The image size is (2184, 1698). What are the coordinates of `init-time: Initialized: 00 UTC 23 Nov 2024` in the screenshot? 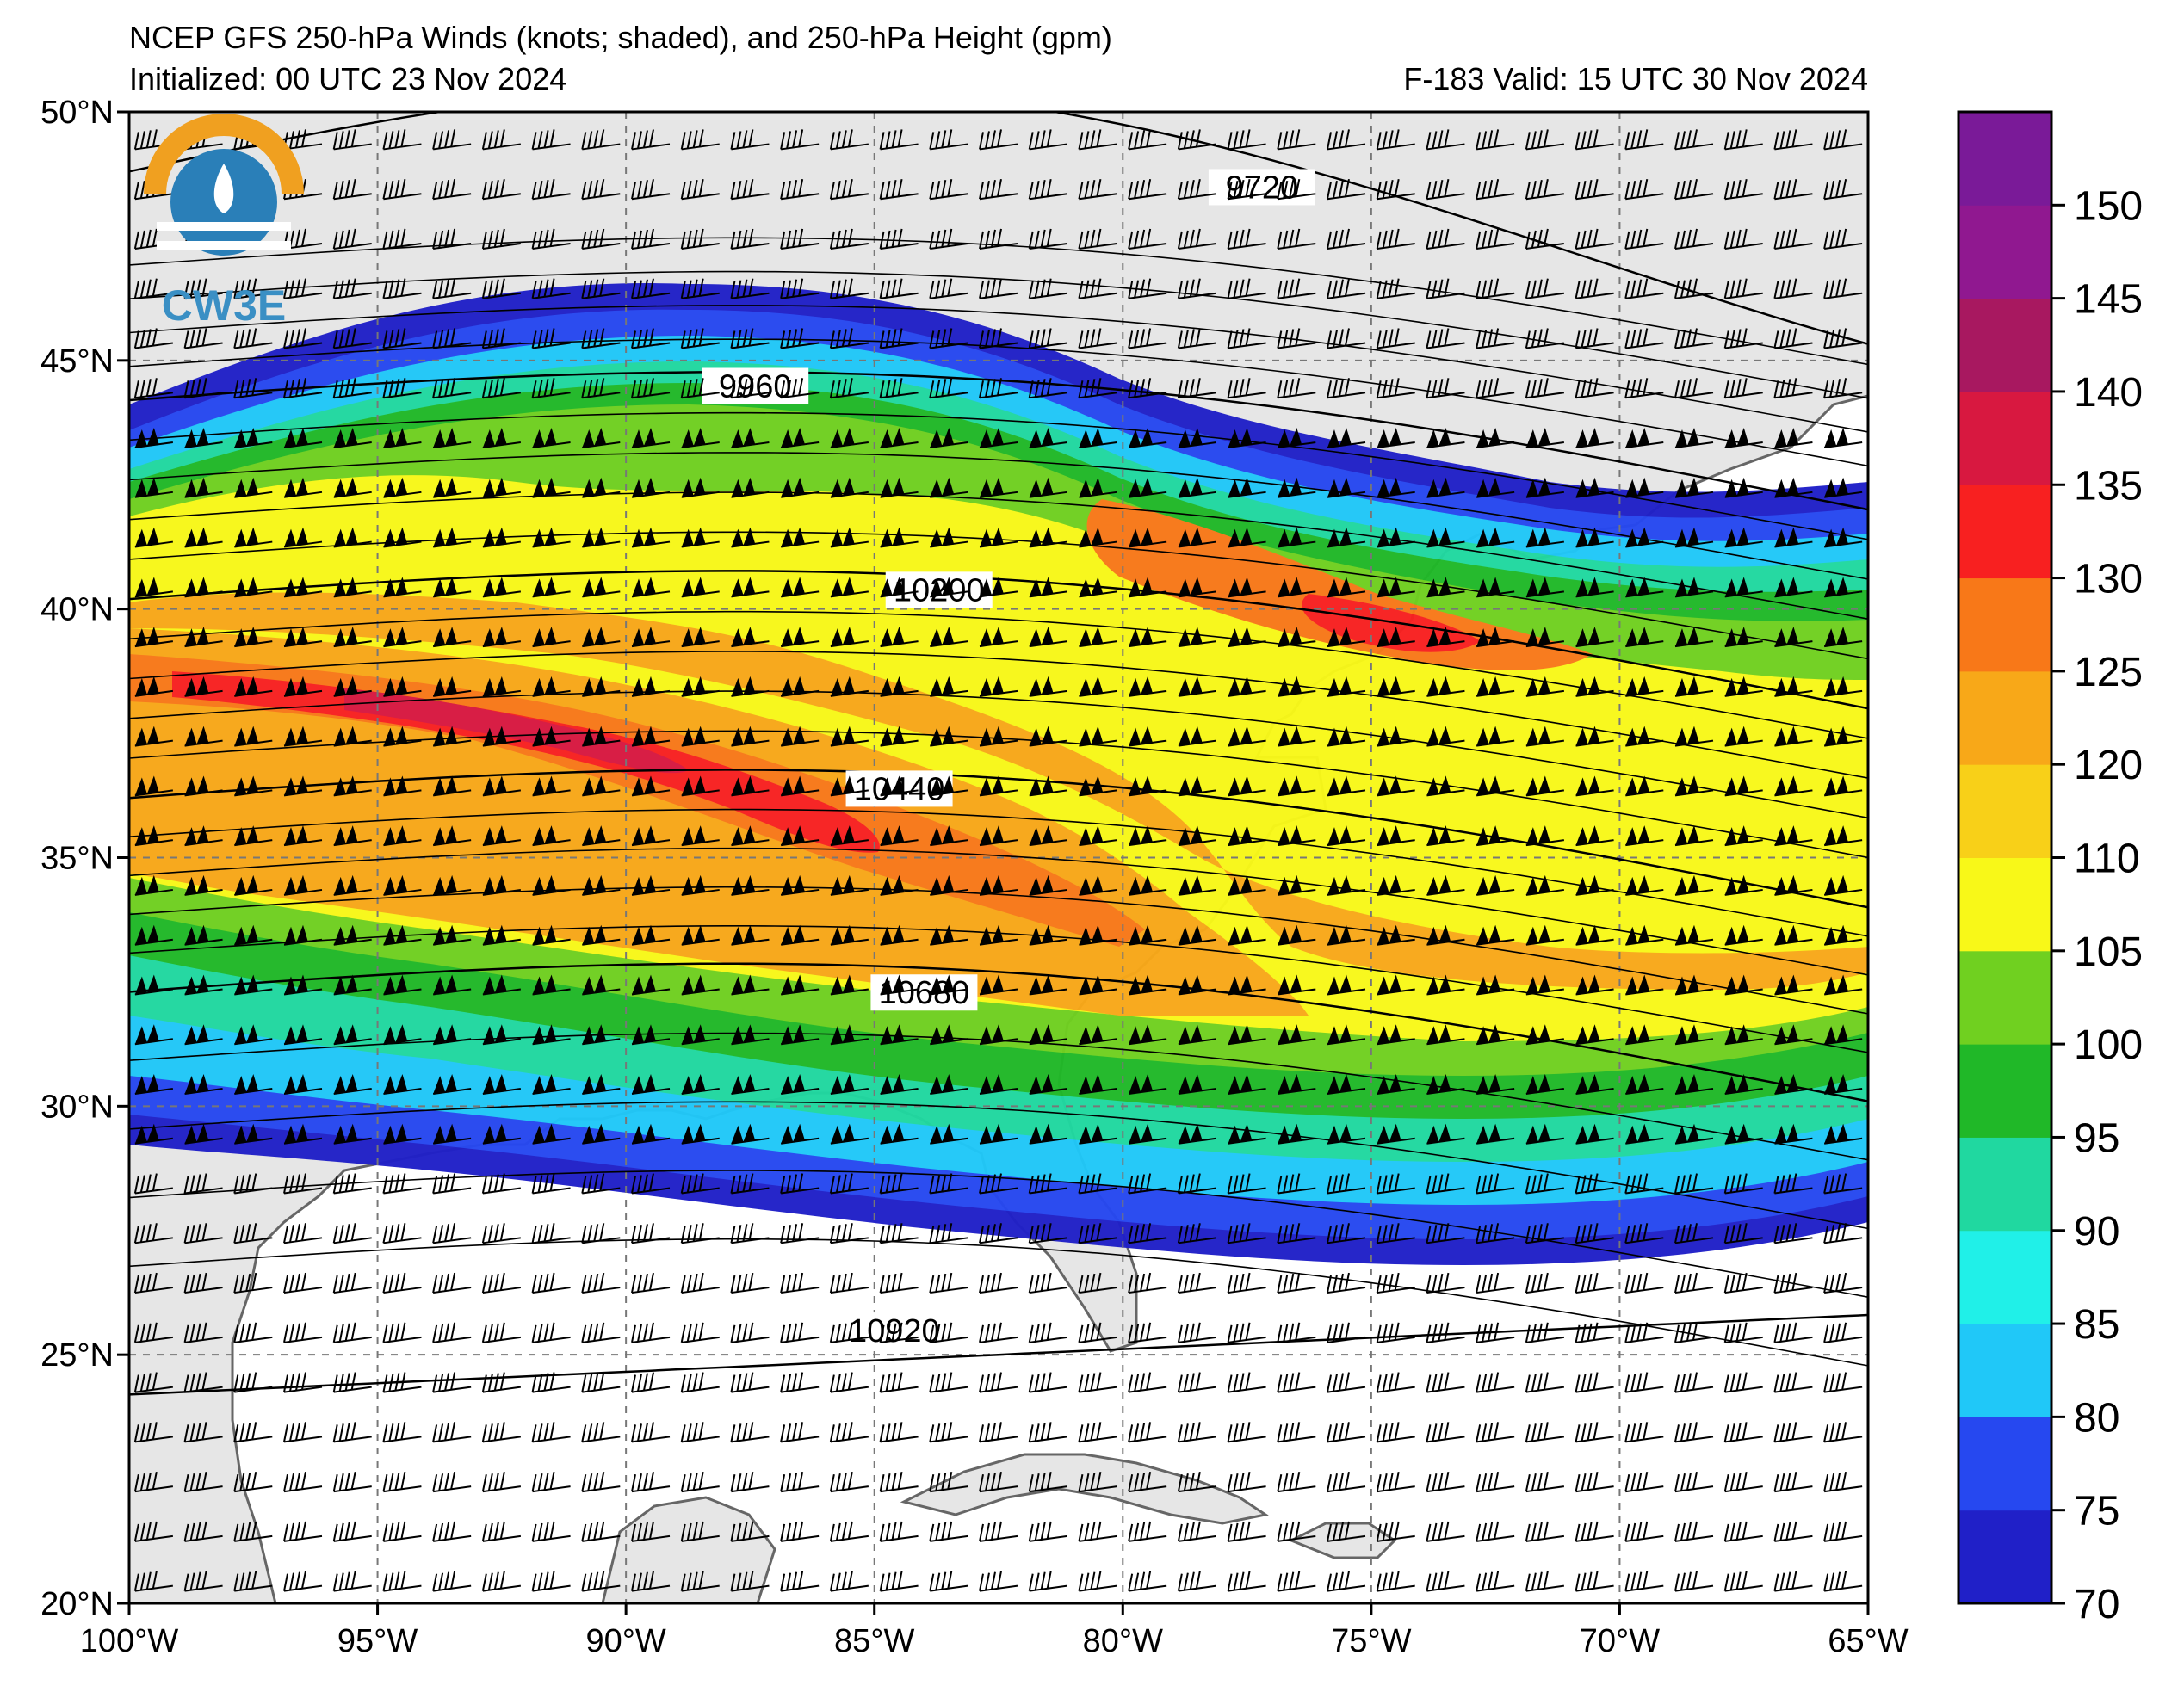 It's located at (348, 79).